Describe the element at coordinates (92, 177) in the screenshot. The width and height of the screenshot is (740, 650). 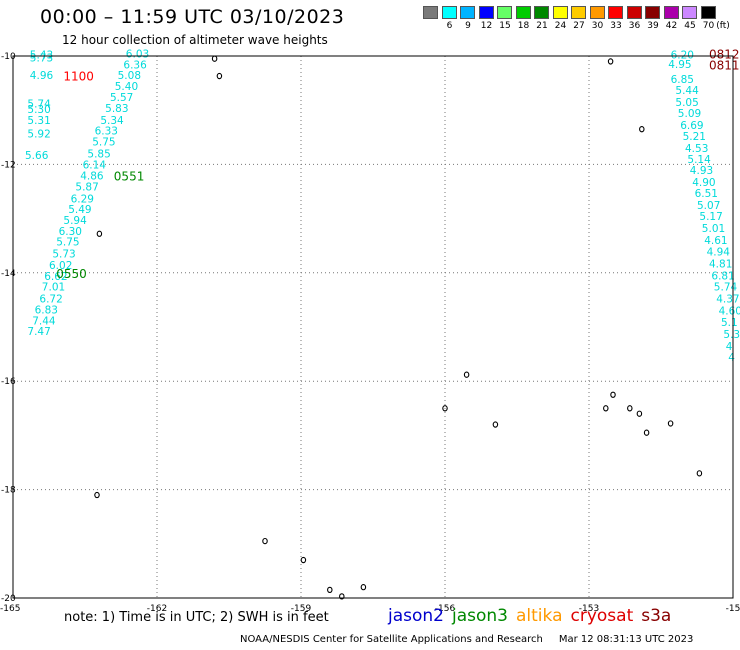
I see `wave-height-value: 4.86` at that location.